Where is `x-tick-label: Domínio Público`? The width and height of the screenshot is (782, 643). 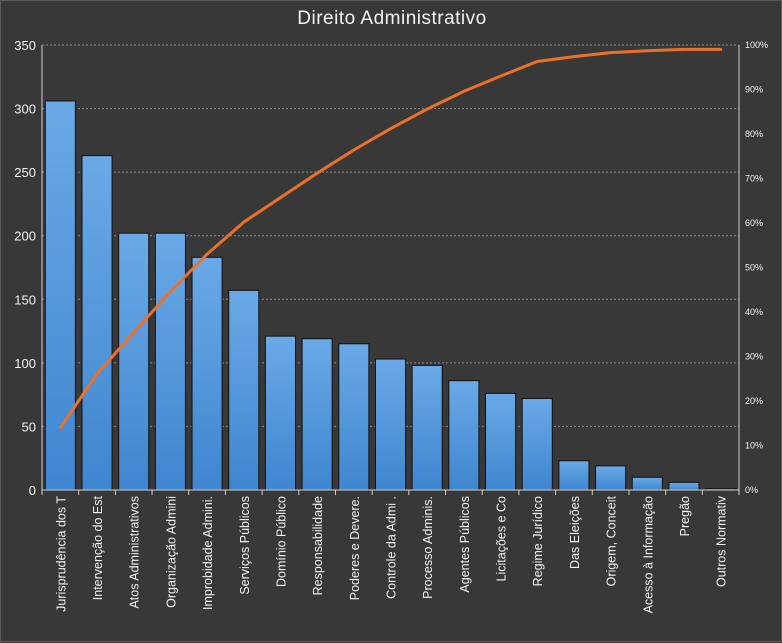
x-tick-label: Domínio Público is located at coordinates (281, 541).